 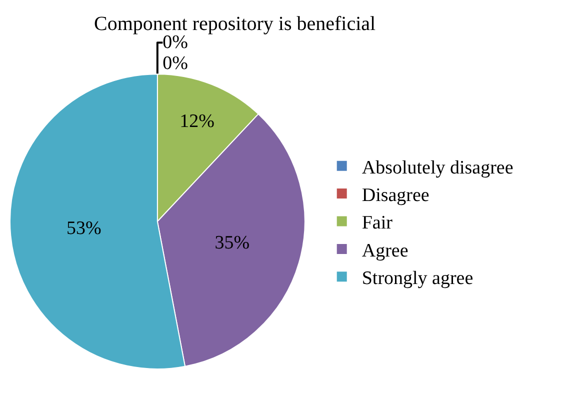 What do you see at coordinates (396, 195) in the screenshot?
I see `legend-label: Disagree` at bounding box center [396, 195].